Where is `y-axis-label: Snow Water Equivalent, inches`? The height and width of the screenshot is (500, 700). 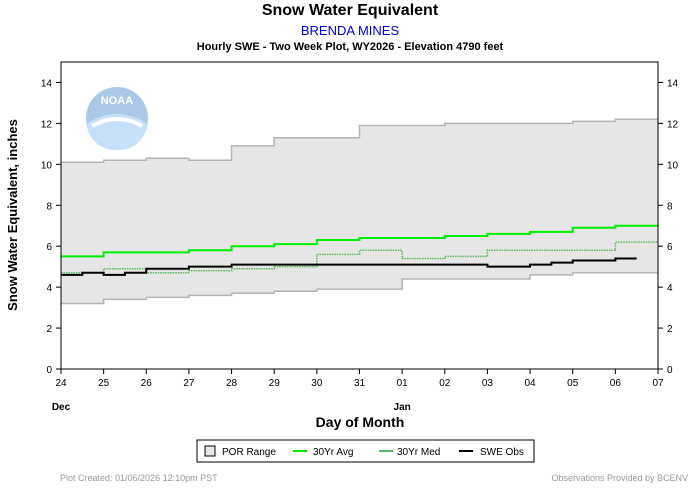 y-axis-label: Snow Water Equivalent, inches is located at coordinates (12, 215).